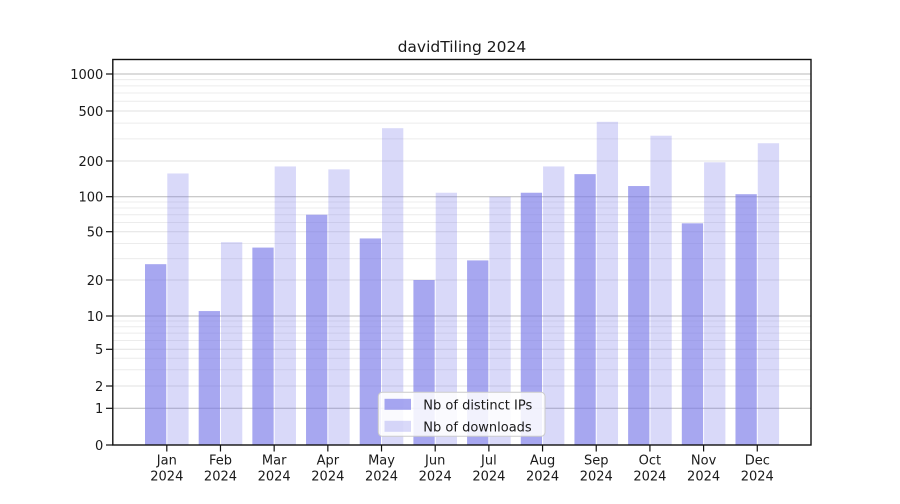  I want to click on x-tick-label-month: Dec, so click(757, 461).